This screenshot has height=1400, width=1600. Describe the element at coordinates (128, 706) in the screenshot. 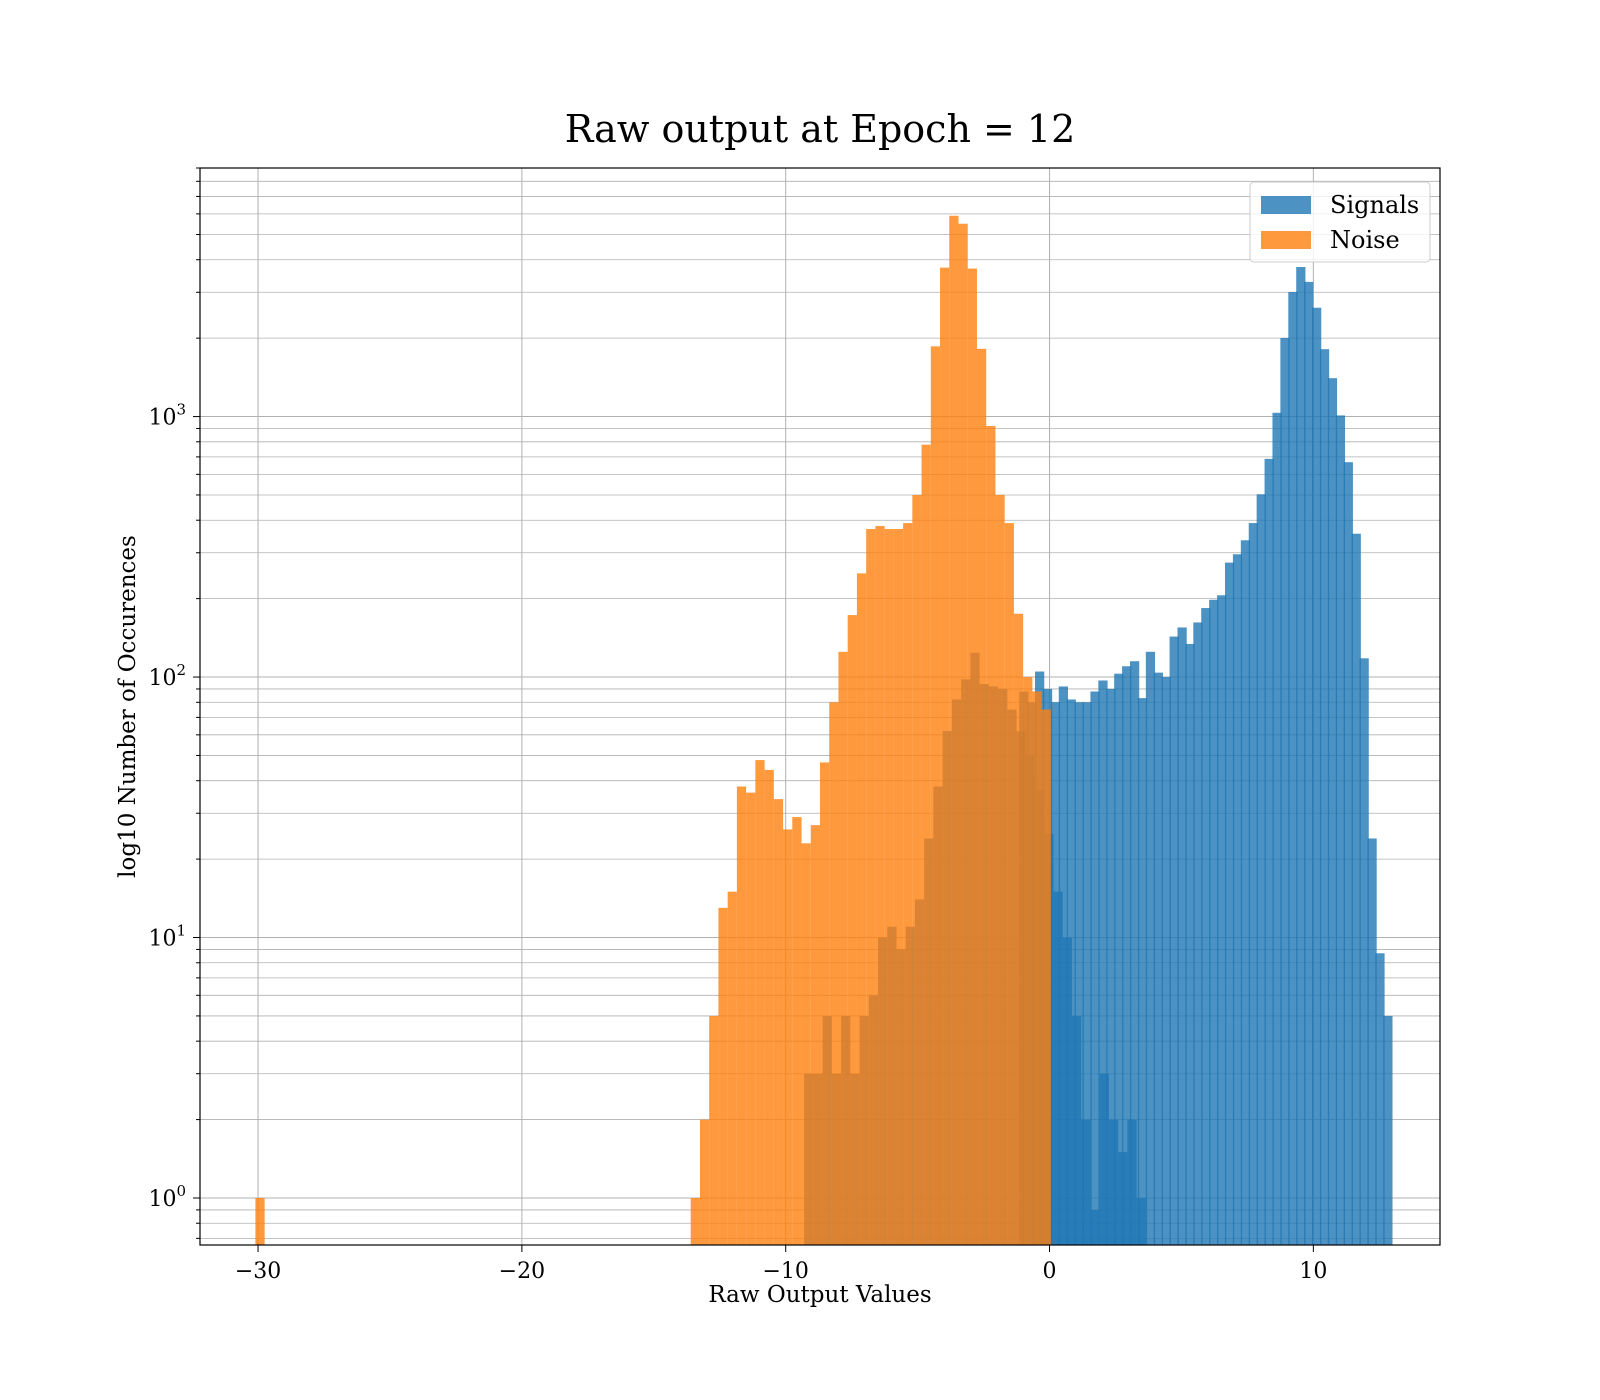

I see `y-axis-label: log10 Number of Occurences` at that location.